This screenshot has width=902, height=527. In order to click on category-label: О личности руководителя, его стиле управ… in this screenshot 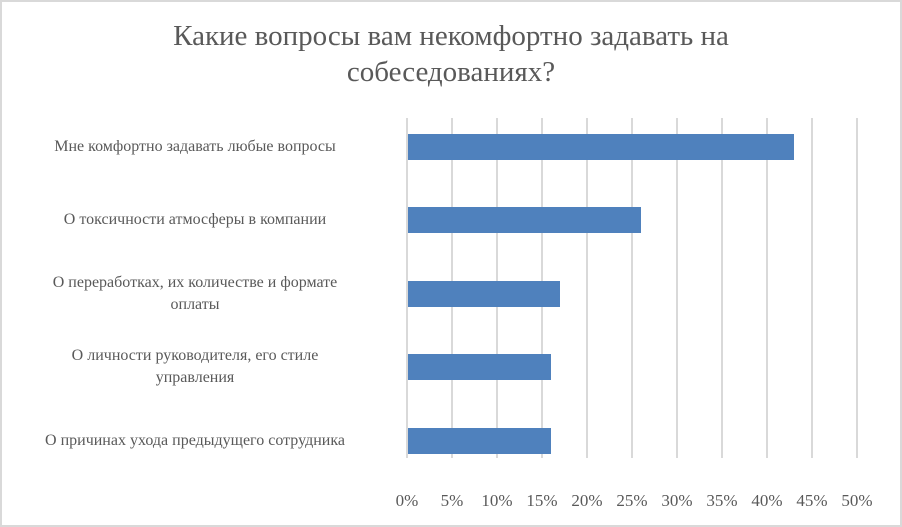, I will do `click(195, 366)`.